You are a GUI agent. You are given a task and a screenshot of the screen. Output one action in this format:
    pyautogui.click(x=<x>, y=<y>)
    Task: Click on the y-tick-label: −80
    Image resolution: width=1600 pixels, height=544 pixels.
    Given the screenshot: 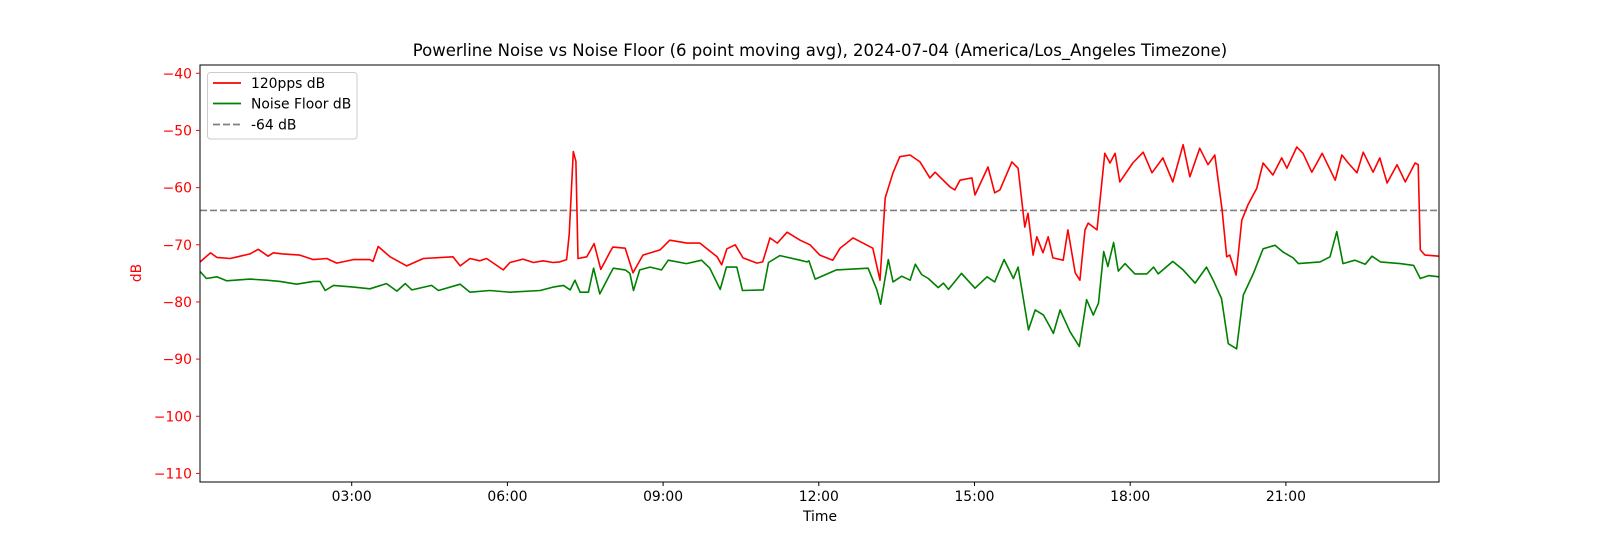 What is the action you would take?
    pyautogui.click(x=177, y=303)
    